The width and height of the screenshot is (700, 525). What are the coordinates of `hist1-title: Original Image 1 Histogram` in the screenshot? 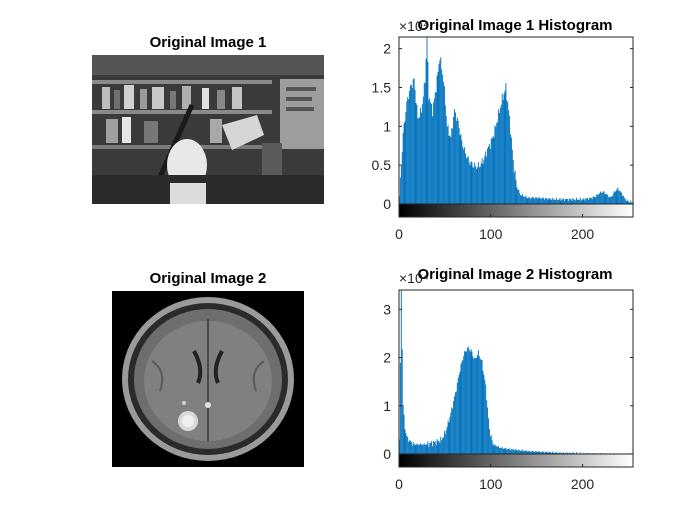 It's located at (515, 25).